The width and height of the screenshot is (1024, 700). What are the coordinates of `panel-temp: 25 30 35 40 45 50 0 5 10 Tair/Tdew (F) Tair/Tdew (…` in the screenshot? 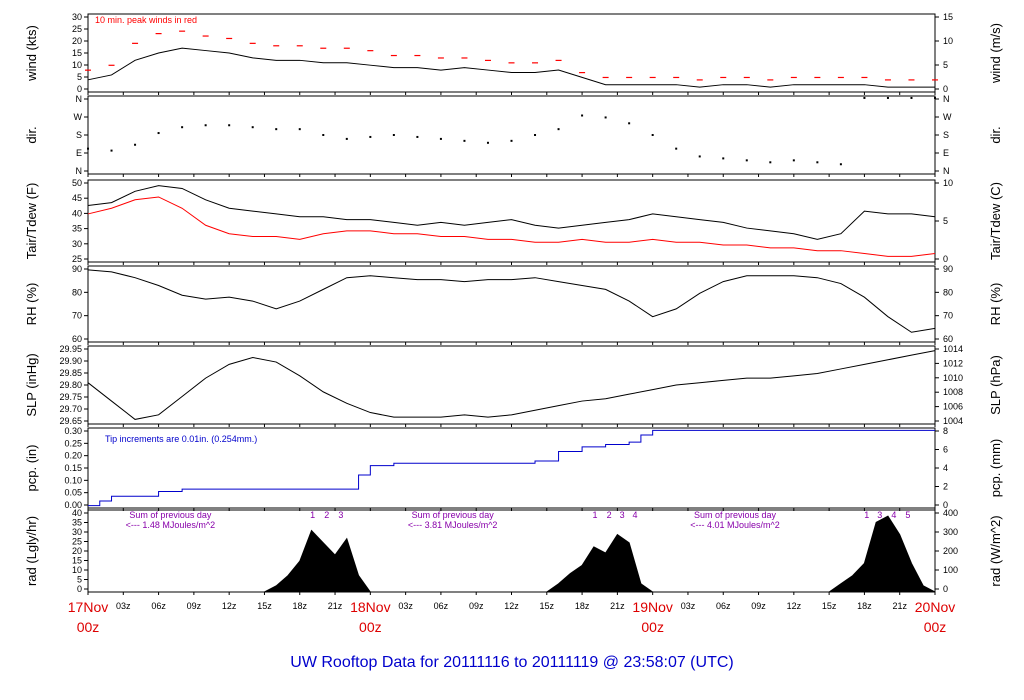 It's located at (513, 221).